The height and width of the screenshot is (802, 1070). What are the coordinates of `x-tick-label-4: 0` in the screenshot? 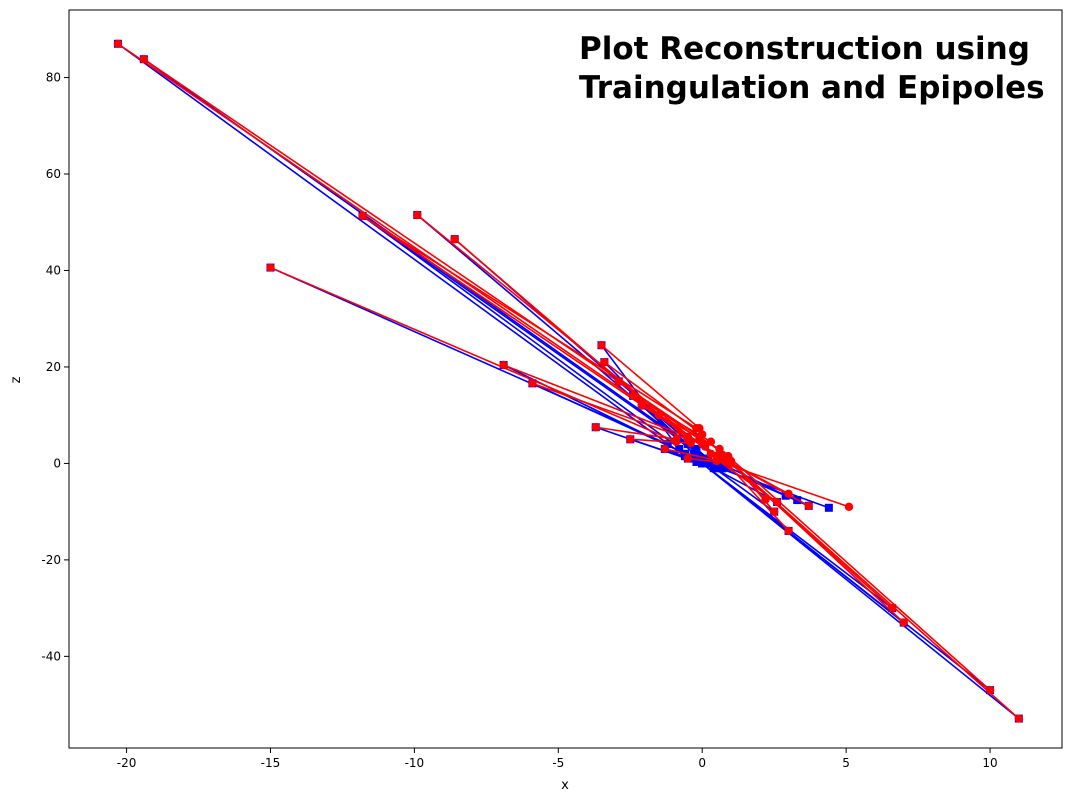 It's located at (702, 763).